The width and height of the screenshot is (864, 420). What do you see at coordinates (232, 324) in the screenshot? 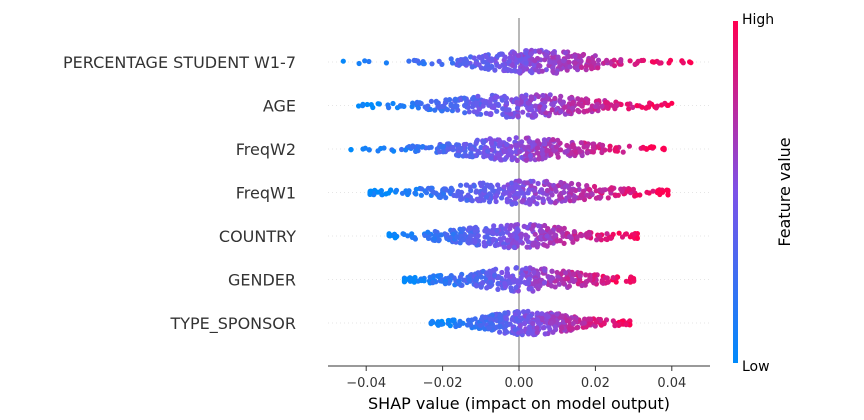
I see `feature-label: TYPE_SPONSOR` at bounding box center [232, 324].